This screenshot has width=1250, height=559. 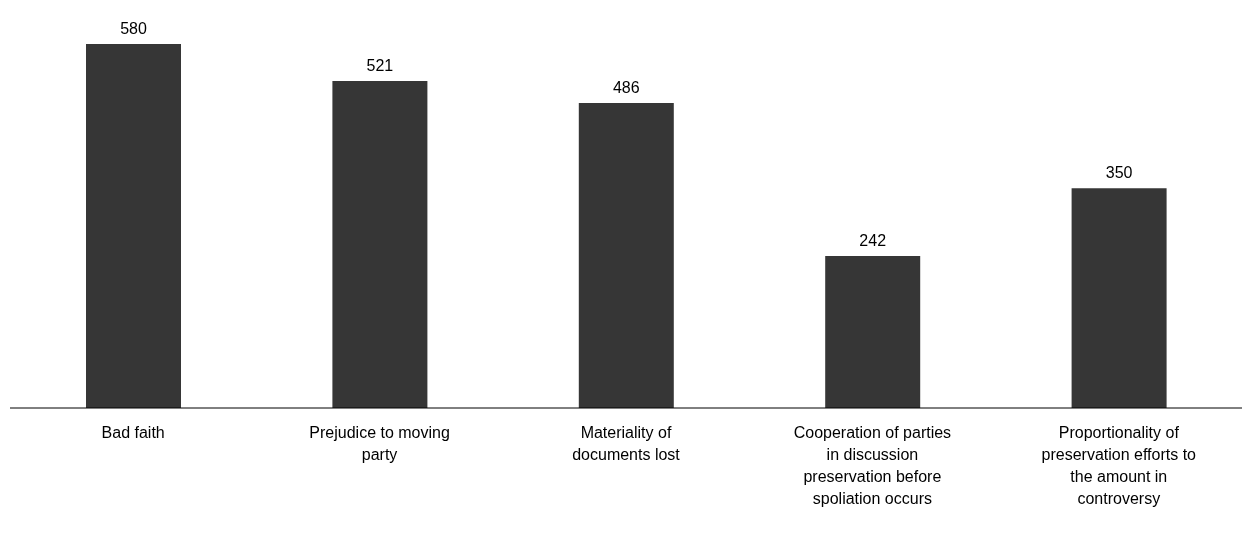 What do you see at coordinates (133, 28) in the screenshot?
I see `data-label: 580` at bounding box center [133, 28].